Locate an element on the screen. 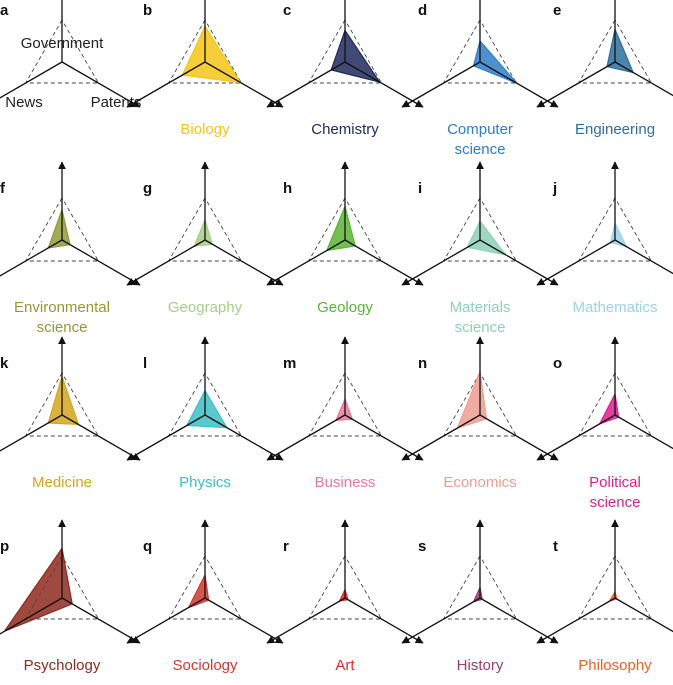 The height and width of the screenshot is (685, 673). field-label: Mathematics is located at coordinates (614, 307).